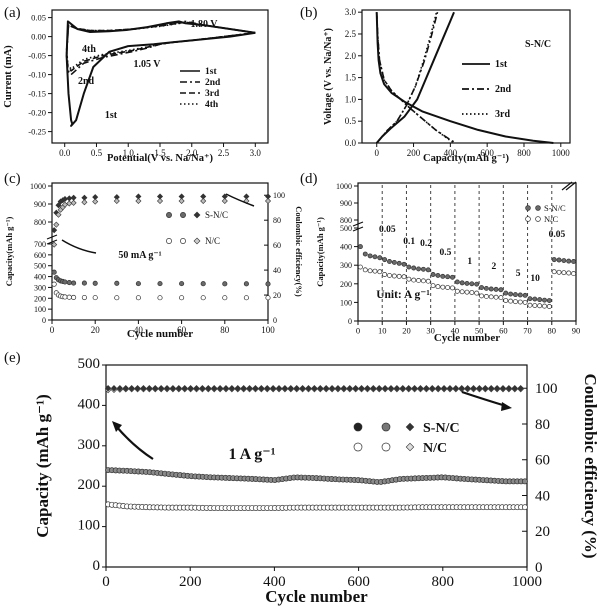 The width and height of the screenshot is (600, 610). What do you see at coordinates (129, 153) in the screenshot?
I see `x-tick-label: 1.0` at bounding box center [129, 153].